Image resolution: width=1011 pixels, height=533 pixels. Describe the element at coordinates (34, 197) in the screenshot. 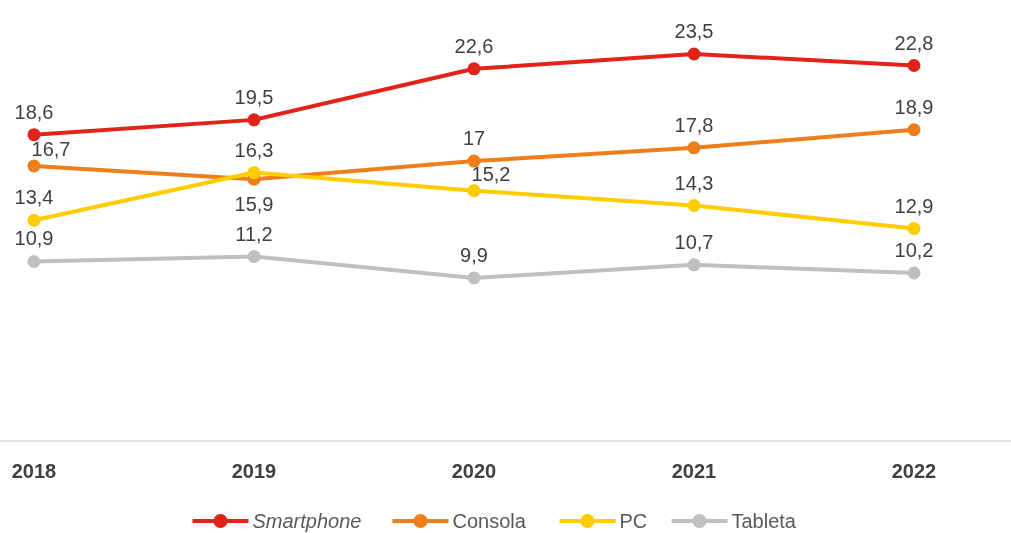

I see `data-label: 13,4` at that location.